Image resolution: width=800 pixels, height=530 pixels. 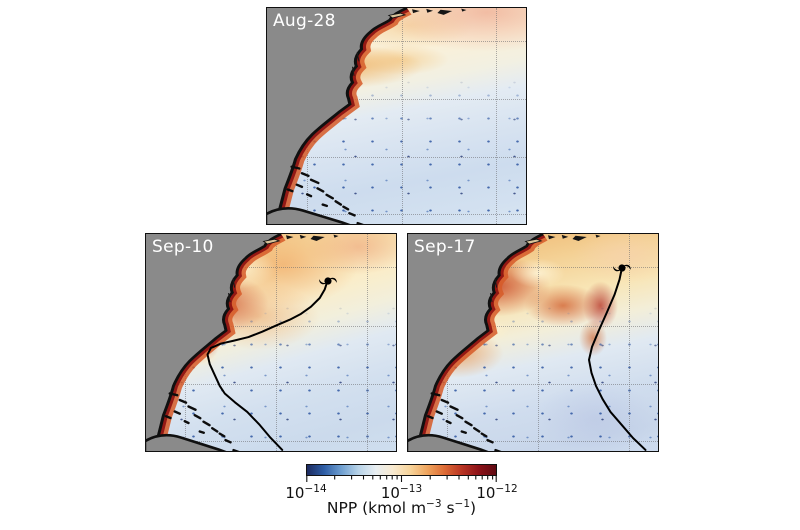 I want to click on map-panel-aug28: Aug-28, so click(x=396, y=116).